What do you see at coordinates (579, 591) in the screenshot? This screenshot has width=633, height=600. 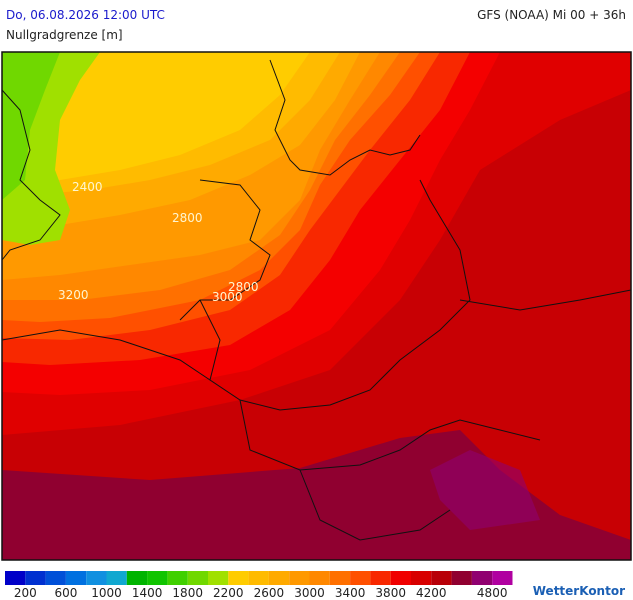 I see `logo: WetterKontor` at bounding box center [579, 591].